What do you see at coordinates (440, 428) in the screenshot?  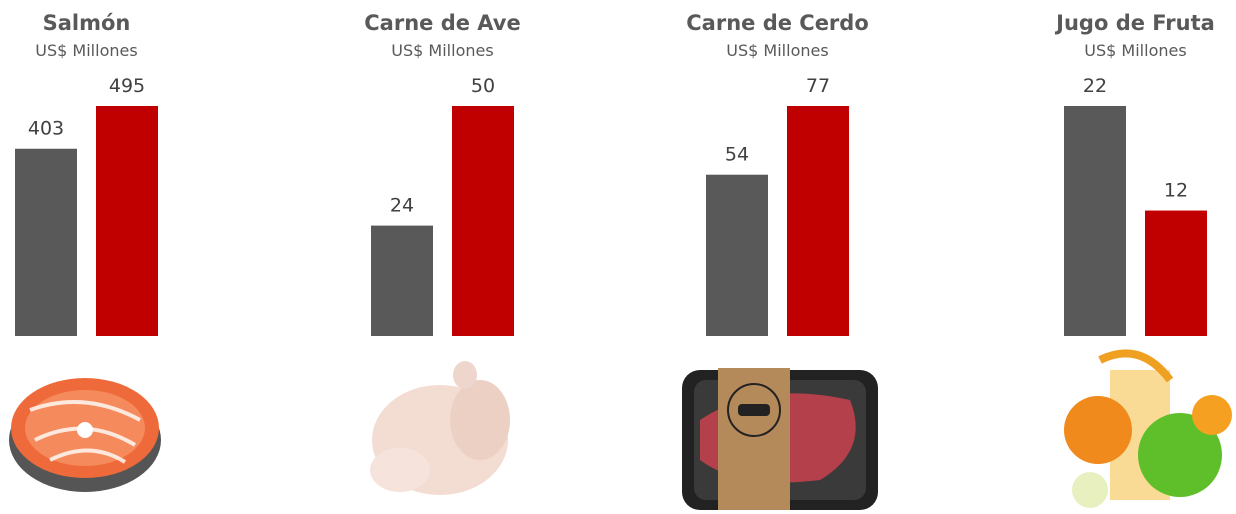 I see `chicken-image` at bounding box center [440, 428].